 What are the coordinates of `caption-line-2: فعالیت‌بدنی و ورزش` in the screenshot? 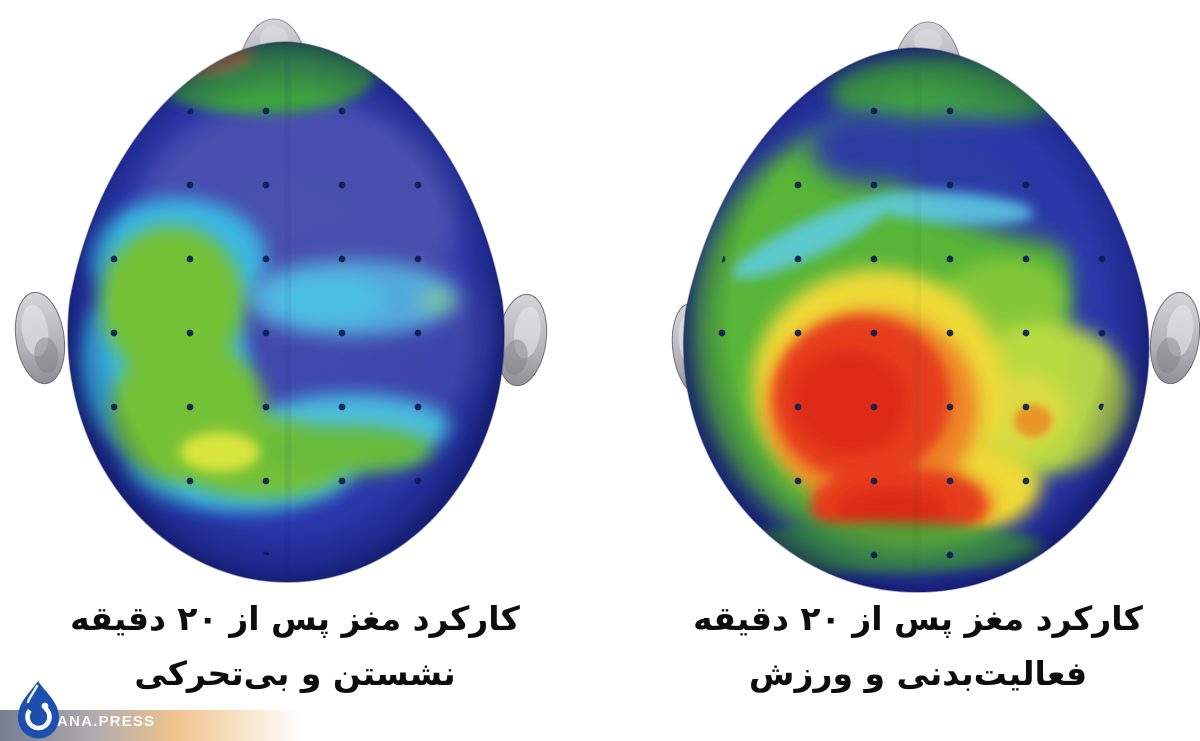 It's located at (918, 673).